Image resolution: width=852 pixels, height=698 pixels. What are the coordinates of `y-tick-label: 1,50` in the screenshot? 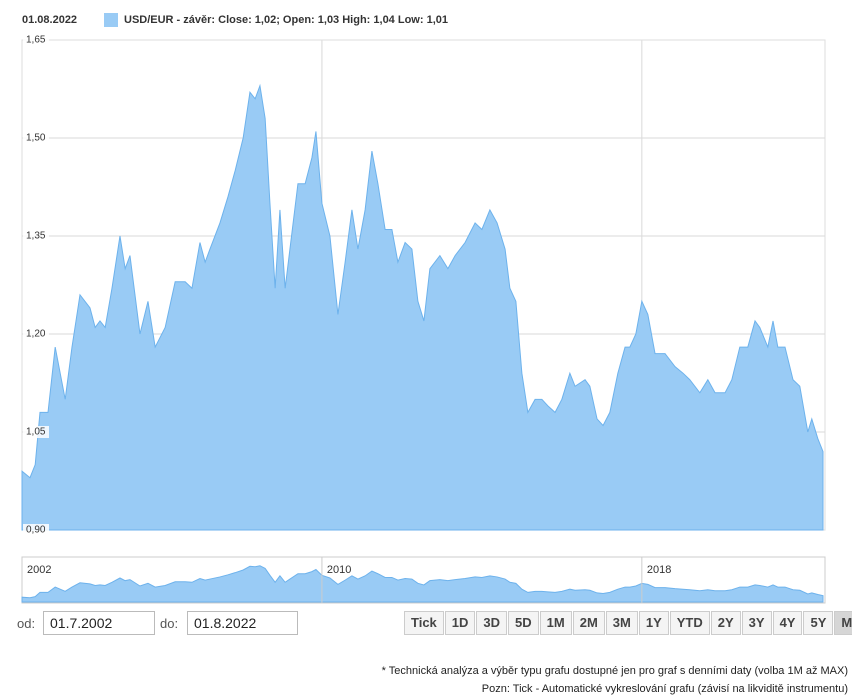 It's located at (36, 138).